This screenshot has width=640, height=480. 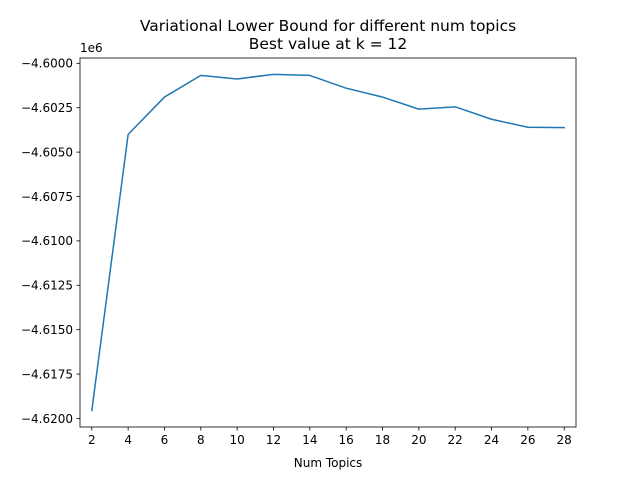 What do you see at coordinates (382, 440) in the screenshot?
I see `x-tick-label: 18` at bounding box center [382, 440].